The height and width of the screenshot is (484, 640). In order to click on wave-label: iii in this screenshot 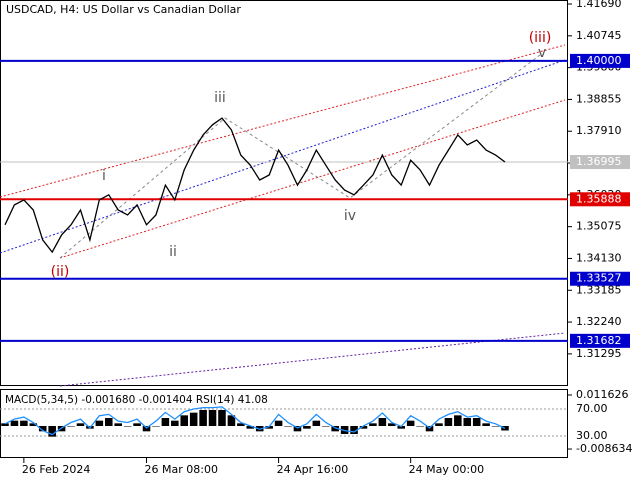, I will do `click(220, 98)`.